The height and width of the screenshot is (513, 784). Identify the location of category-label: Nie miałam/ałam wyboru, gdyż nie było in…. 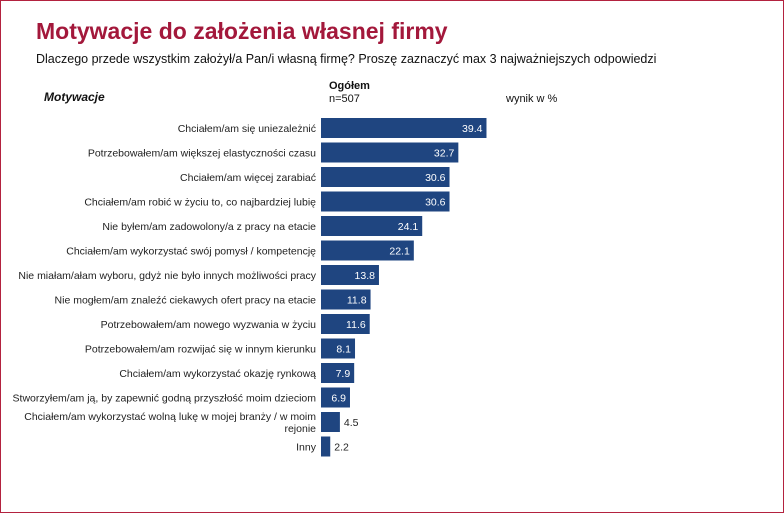
(167, 276).